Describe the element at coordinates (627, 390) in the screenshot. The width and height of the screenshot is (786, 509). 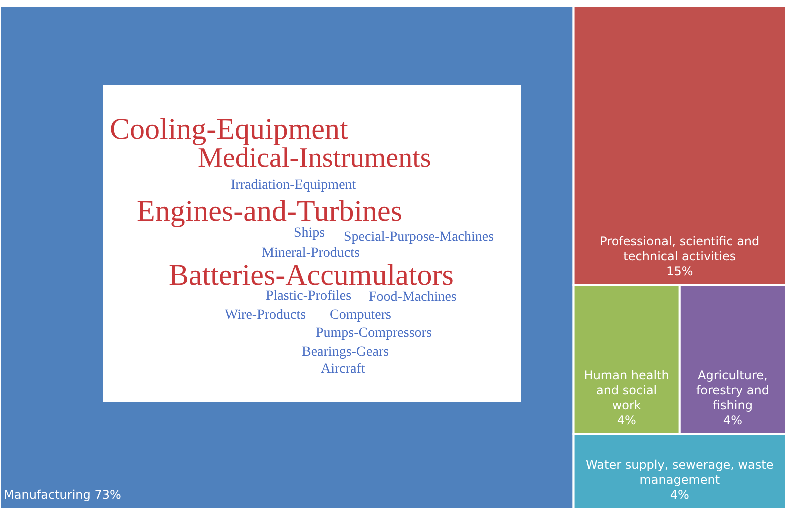
I see `category-label: Human health and social work` at that location.